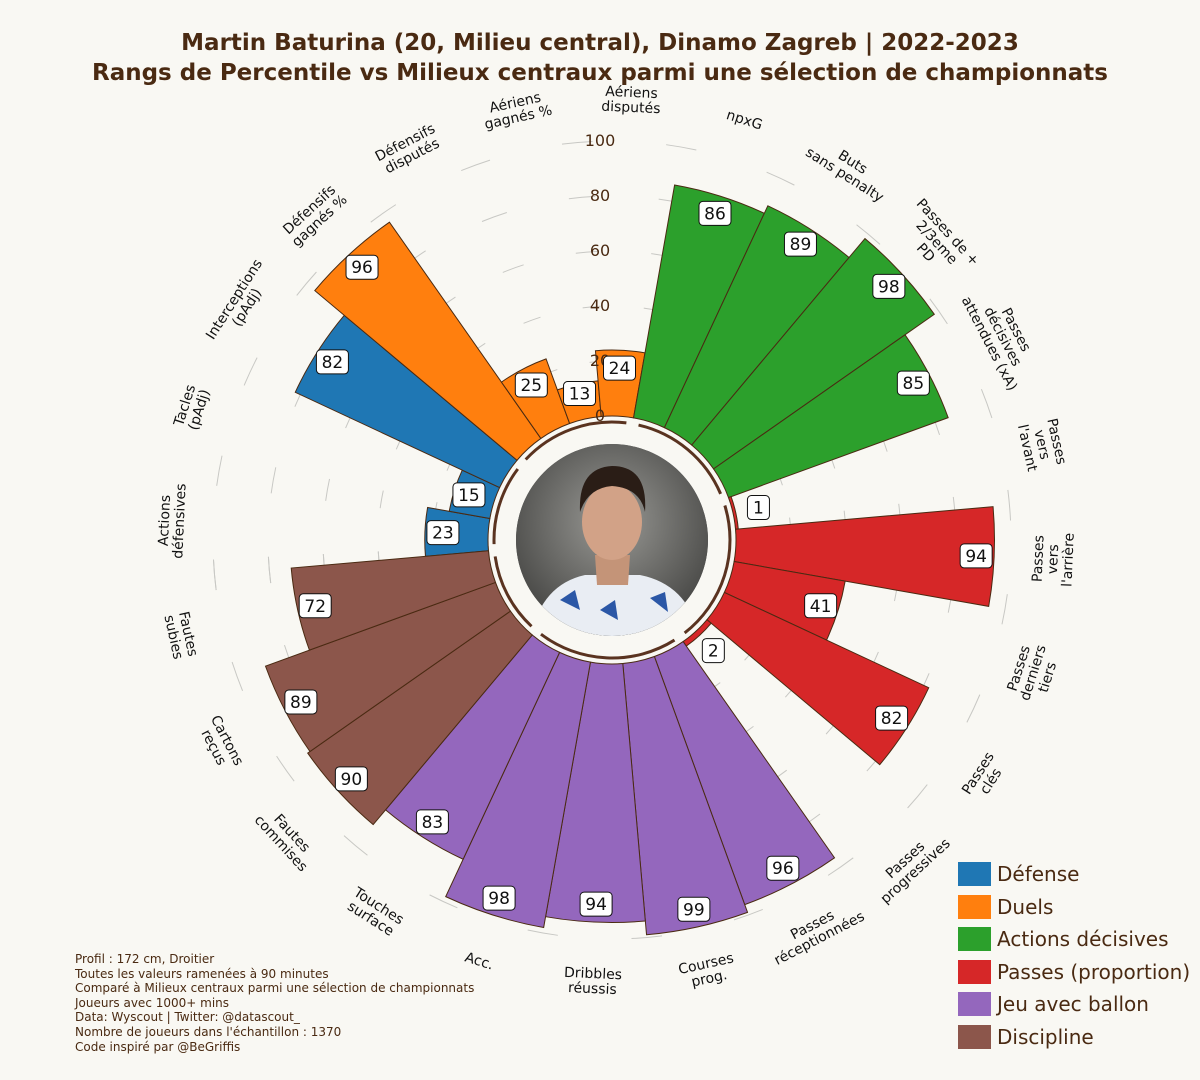 Image resolution: width=1200 pixels, height=1080 pixels. Describe the element at coordinates (600, 195) in the screenshot. I see `r-tick-label: 80` at that location.